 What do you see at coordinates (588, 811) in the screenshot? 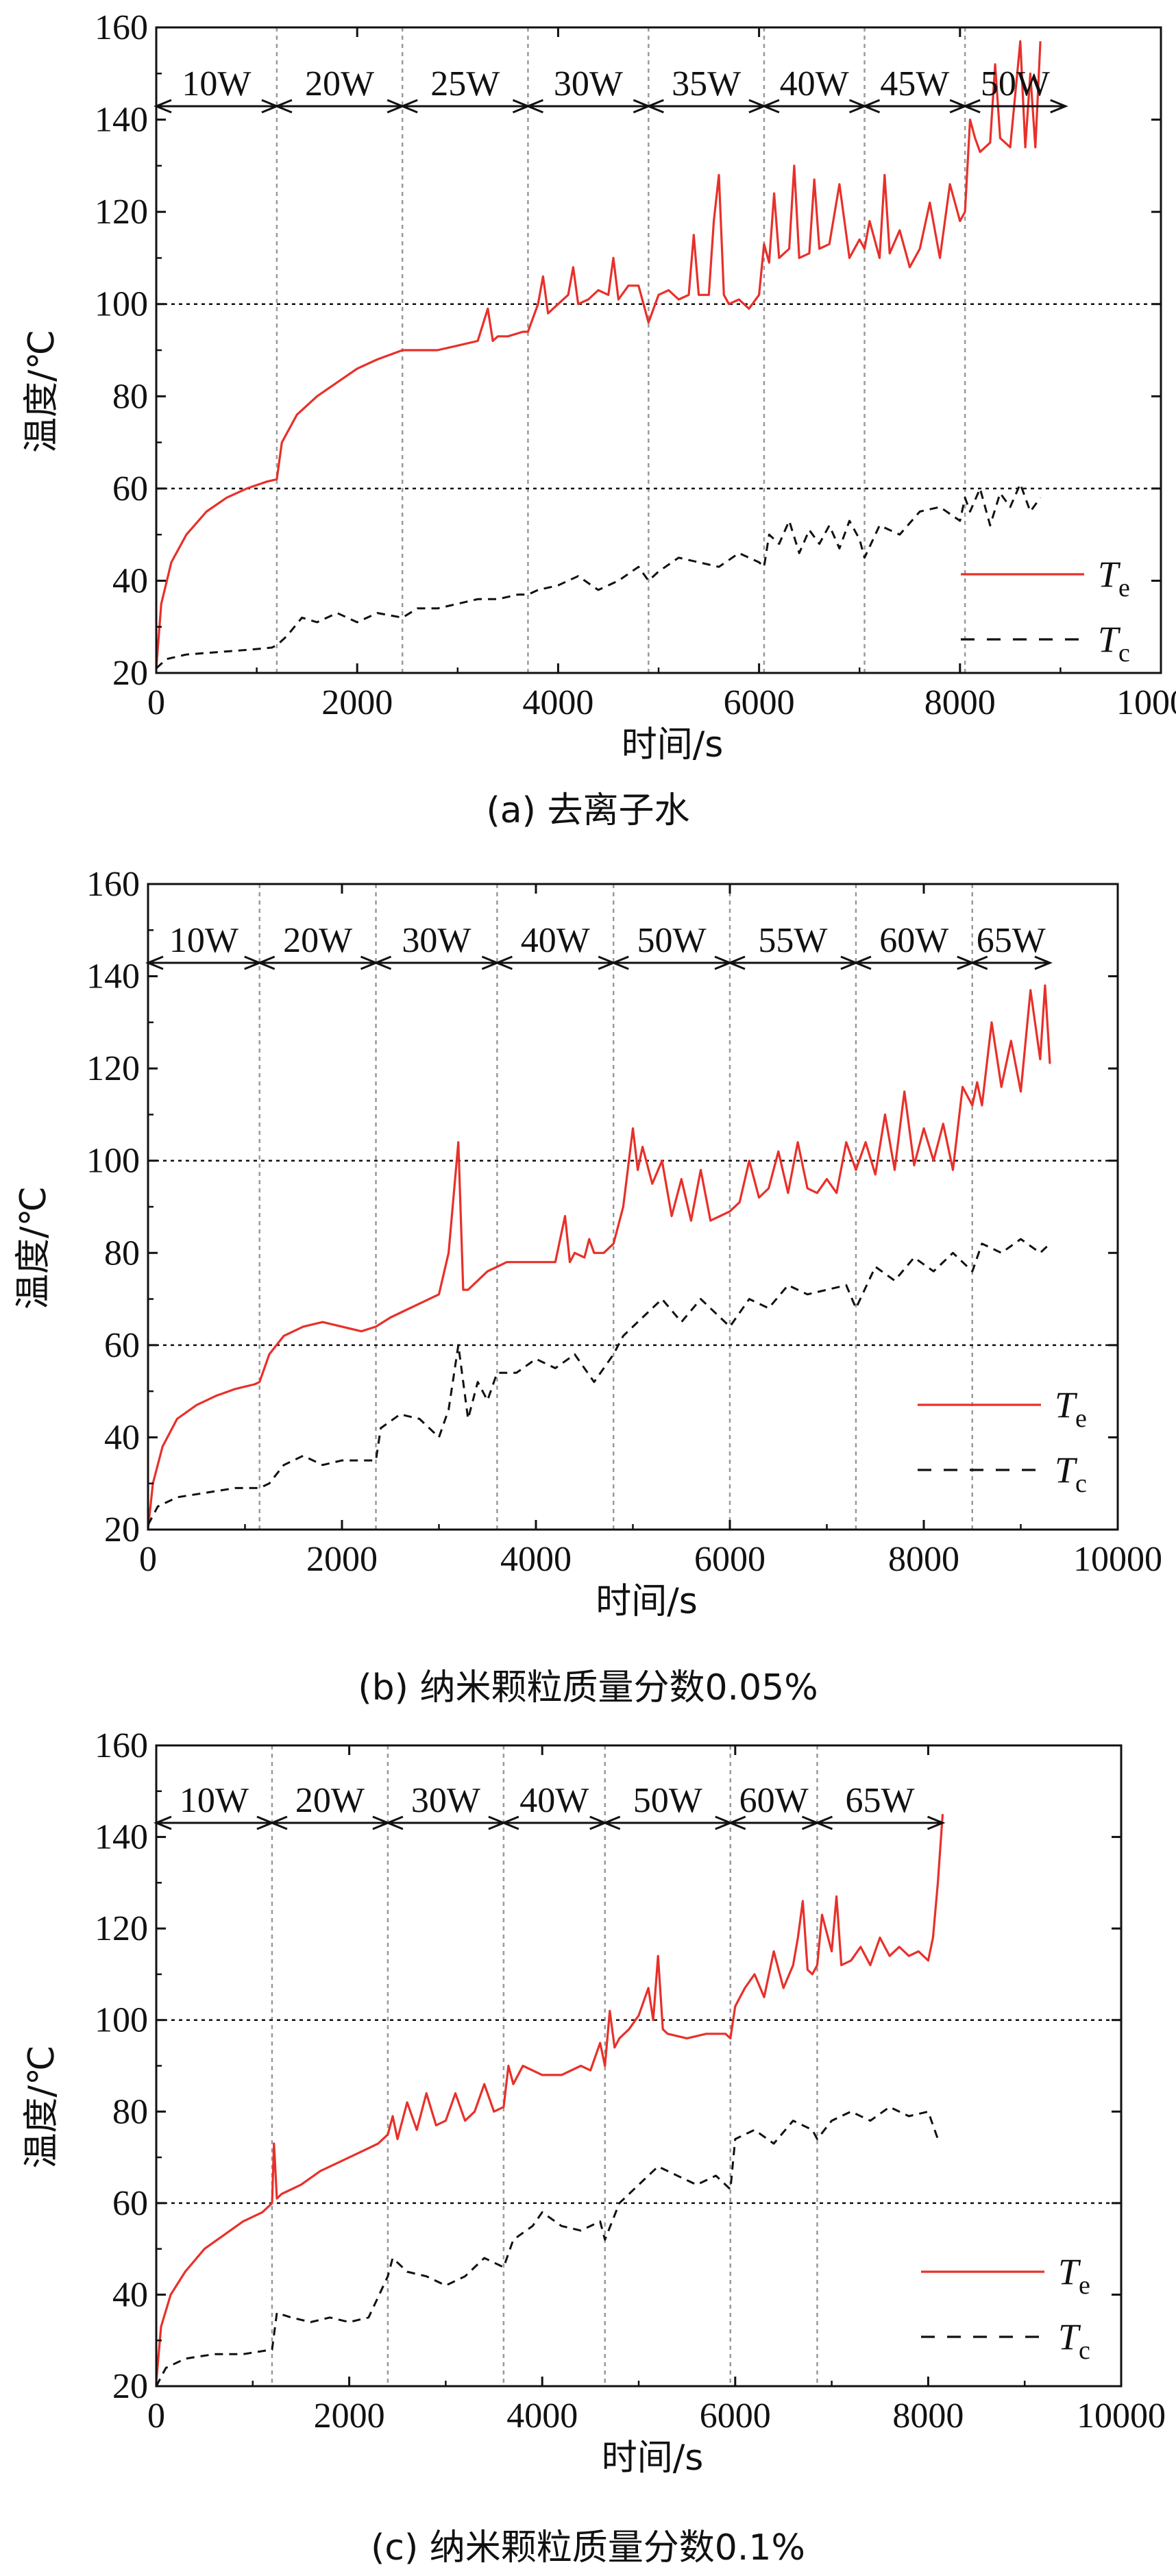
I see `caption-a: (a) 去离子水` at bounding box center [588, 811].